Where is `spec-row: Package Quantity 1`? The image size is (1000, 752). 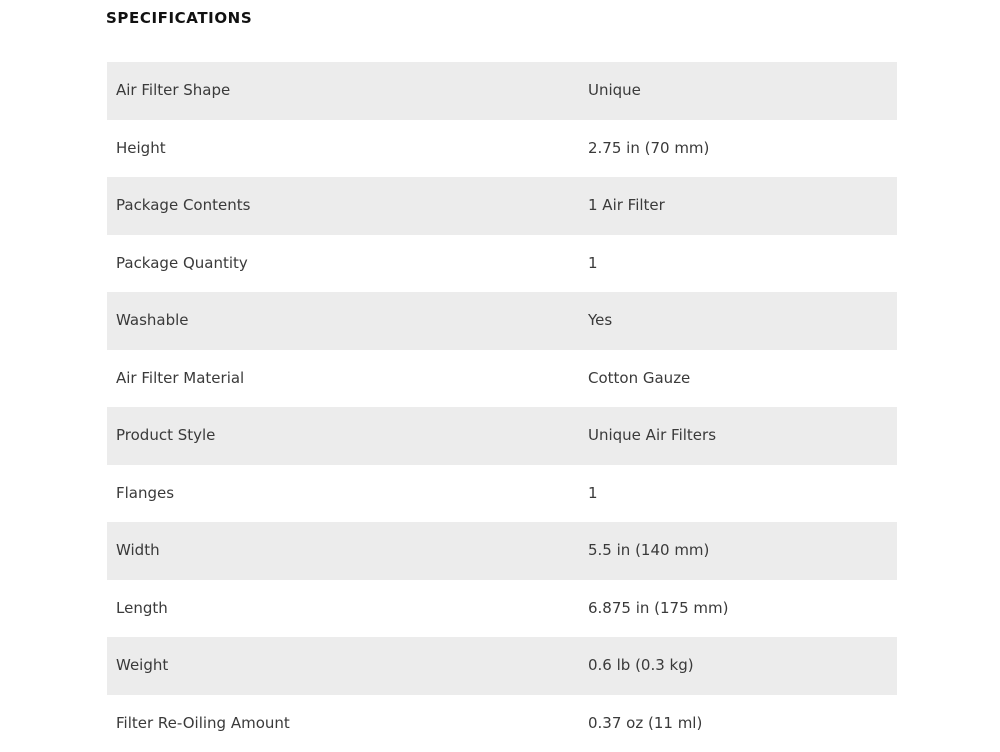
spec-row: Package Quantity 1 is located at coordinates (502, 264).